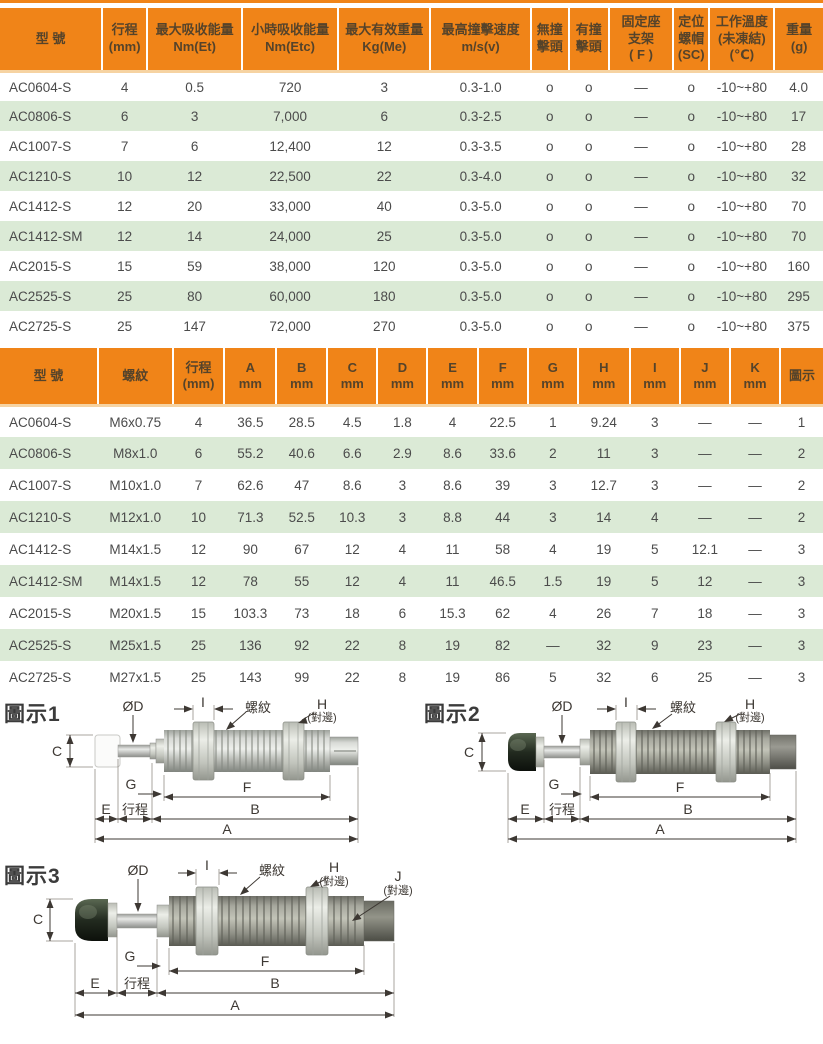 This screenshot has width=823, height=1044. What do you see at coordinates (480, 206) in the screenshot?
I see `value-cell: 0.3-5.0` at bounding box center [480, 206].